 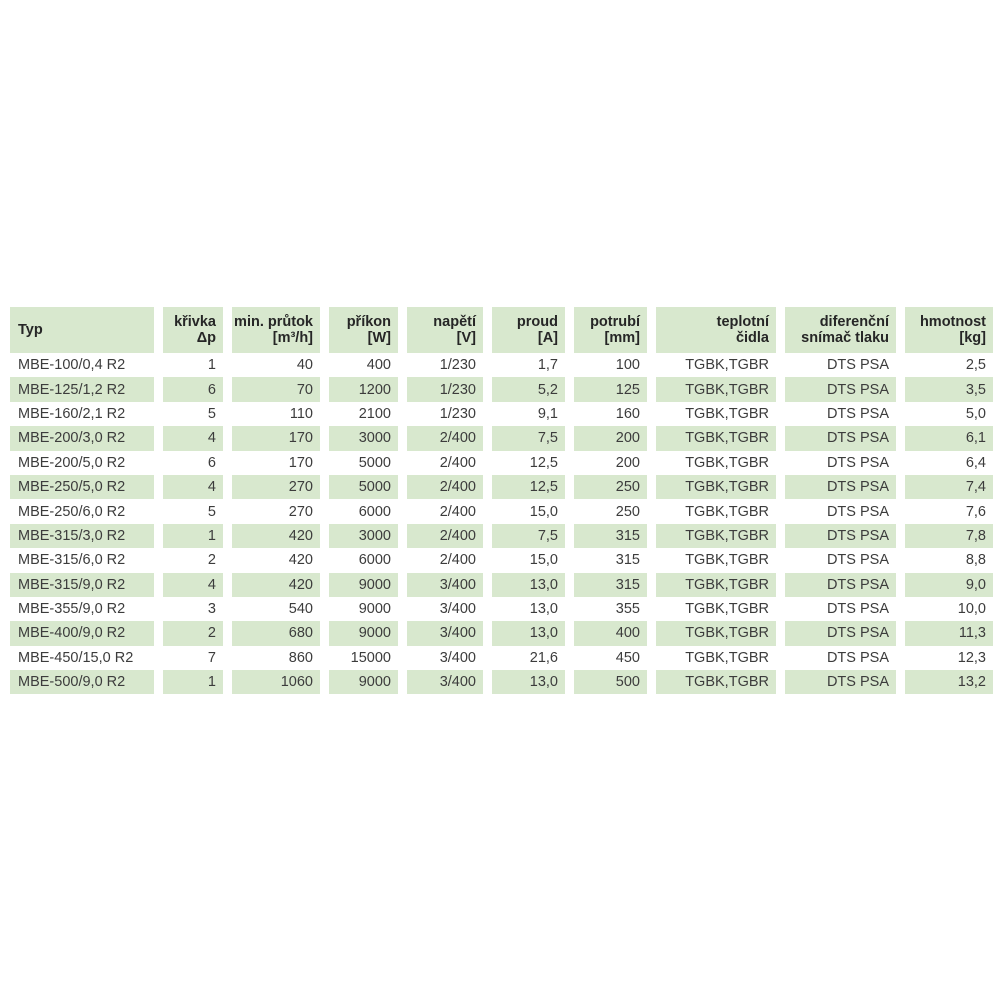 I want to click on cell-text: 270, so click(x=300, y=511).